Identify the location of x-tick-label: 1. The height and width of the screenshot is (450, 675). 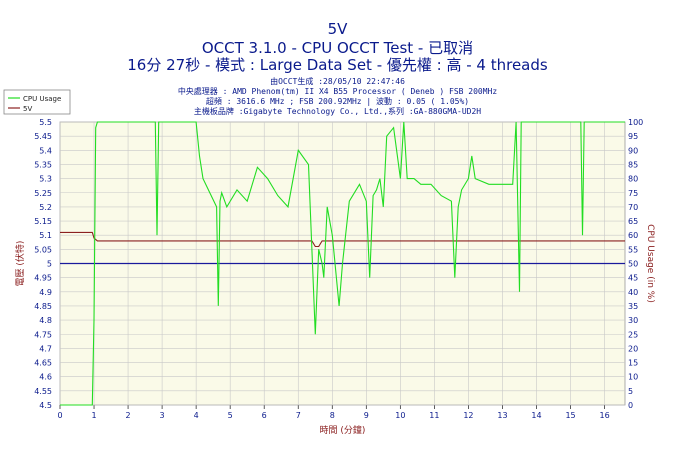
(93, 415).